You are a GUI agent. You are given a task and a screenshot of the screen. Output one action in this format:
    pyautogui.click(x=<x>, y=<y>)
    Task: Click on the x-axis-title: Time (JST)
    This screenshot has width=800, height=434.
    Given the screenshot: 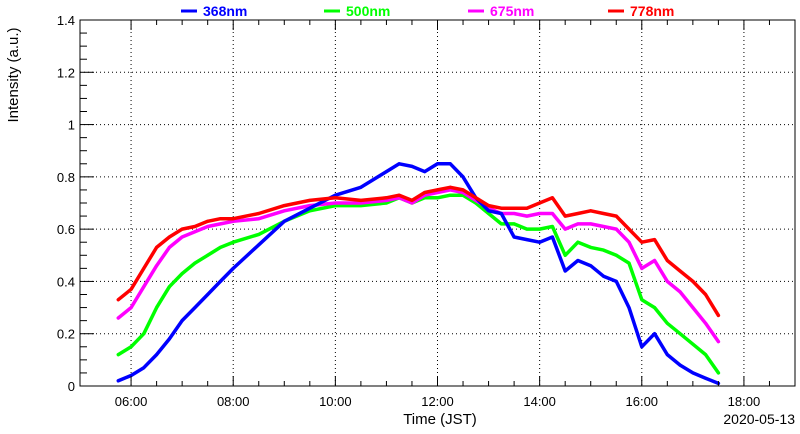 What is the action you would take?
    pyautogui.click(x=440, y=419)
    